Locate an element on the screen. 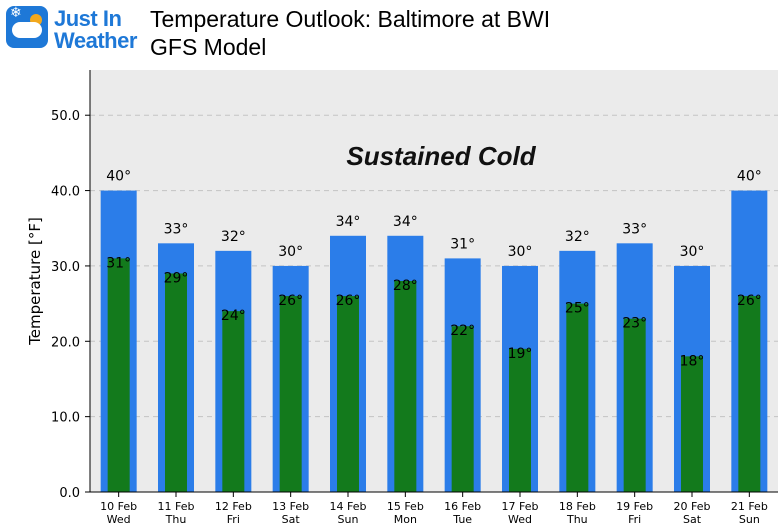 The image size is (780, 527). snowflake-icon: ❄ is located at coordinates (16, 13).